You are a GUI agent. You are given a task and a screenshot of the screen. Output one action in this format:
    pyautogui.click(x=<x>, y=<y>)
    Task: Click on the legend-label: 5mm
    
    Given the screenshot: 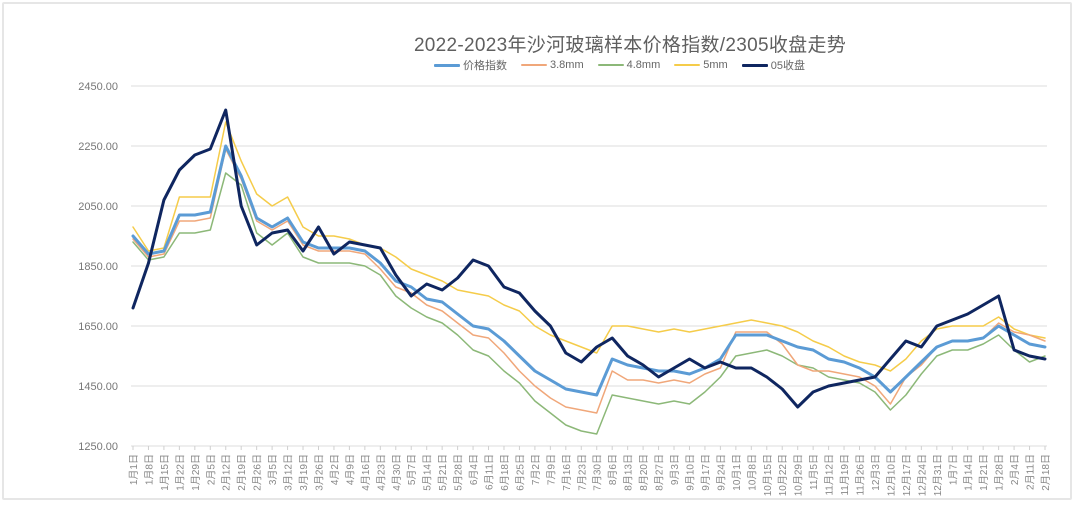 What is the action you would take?
    pyautogui.click(x=715, y=65)
    